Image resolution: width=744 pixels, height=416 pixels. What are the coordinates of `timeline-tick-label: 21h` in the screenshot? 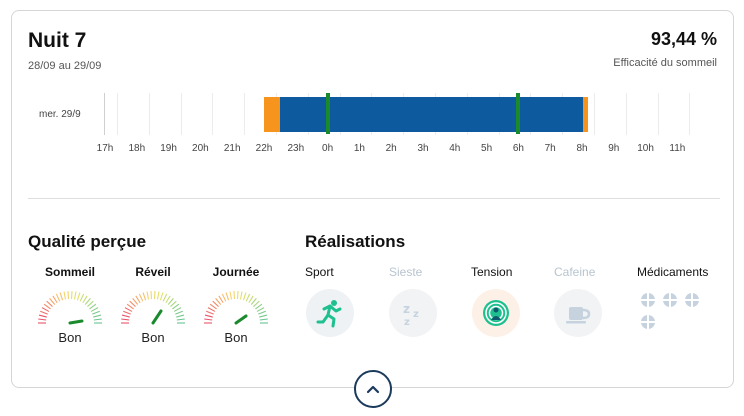 It's located at (232, 148).